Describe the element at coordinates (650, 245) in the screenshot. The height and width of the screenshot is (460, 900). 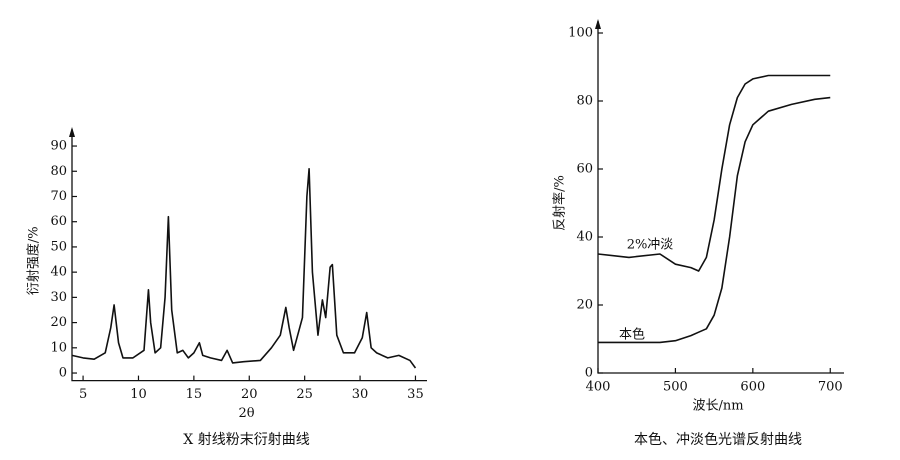
I see `series-label: 2%冲淡` at that location.